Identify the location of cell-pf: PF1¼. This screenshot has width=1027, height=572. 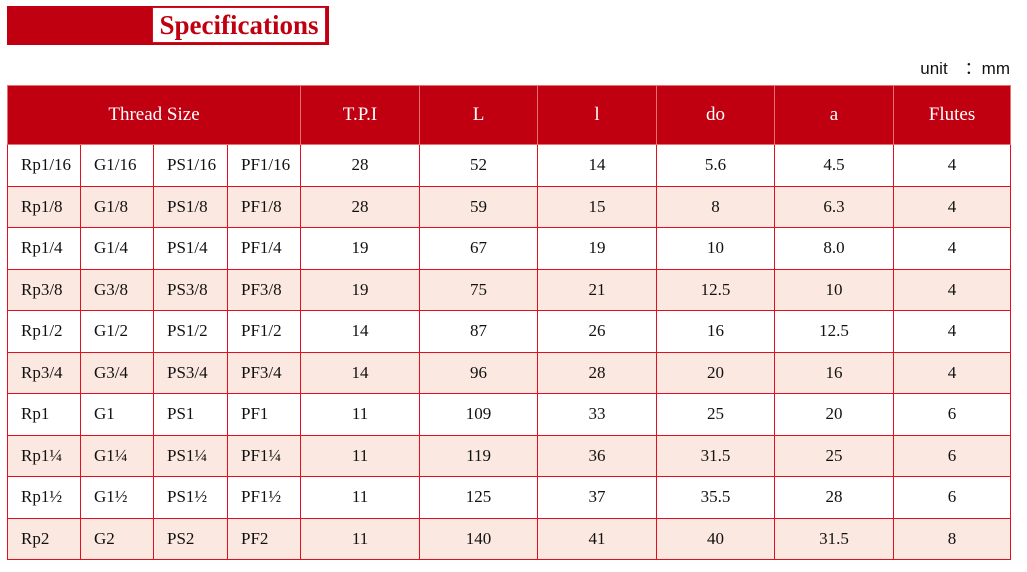
(264, 455).